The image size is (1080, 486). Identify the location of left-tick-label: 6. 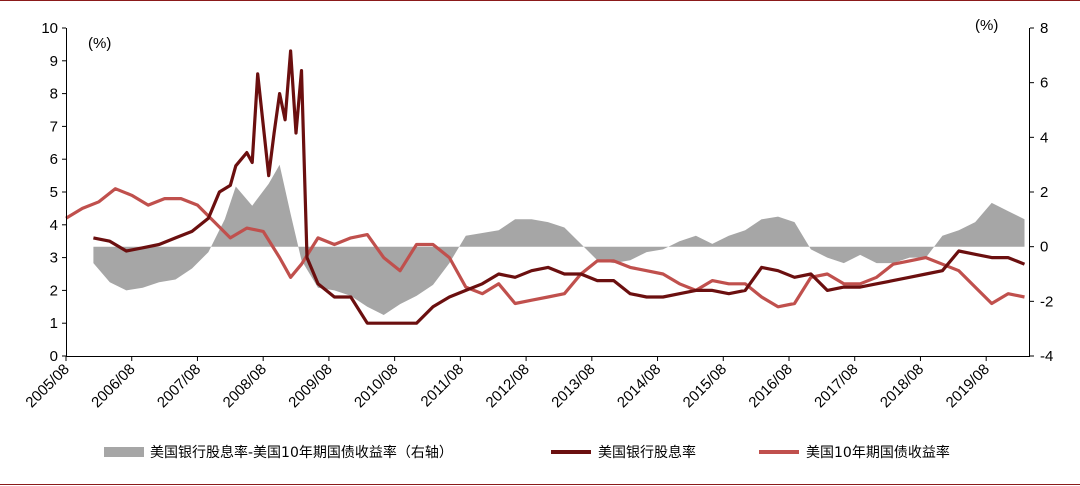
(54, 159).